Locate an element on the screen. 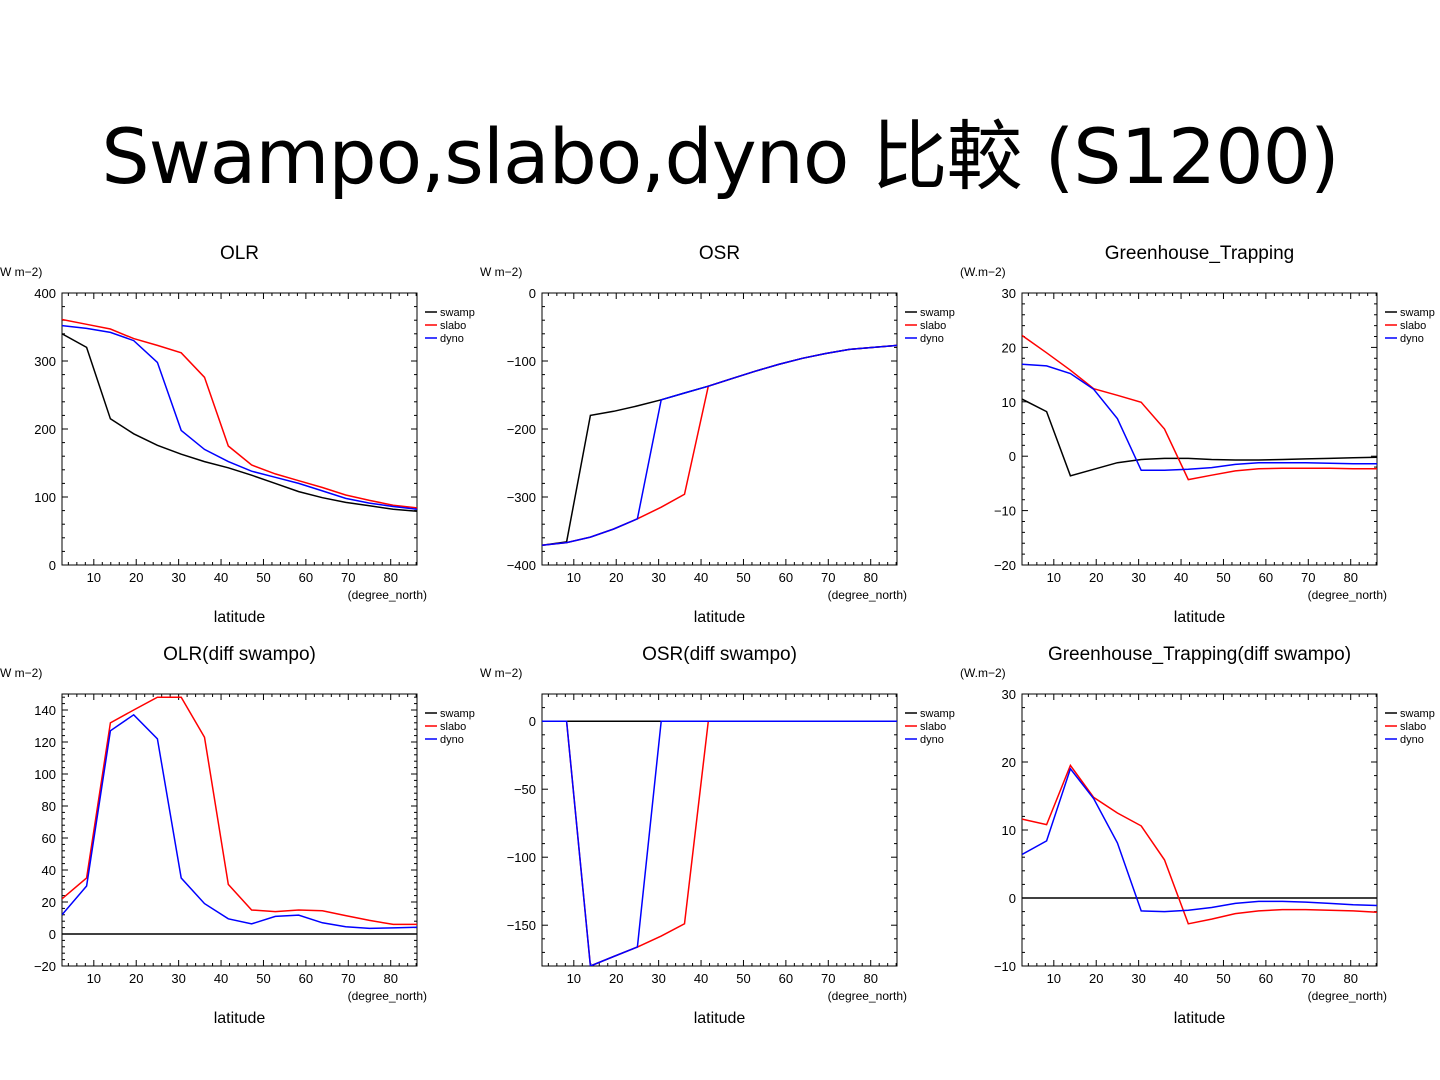 Image resolution: width=1440 pixels, height=1080 pixels. series-line-swamp is located at coordinates (719, 445).